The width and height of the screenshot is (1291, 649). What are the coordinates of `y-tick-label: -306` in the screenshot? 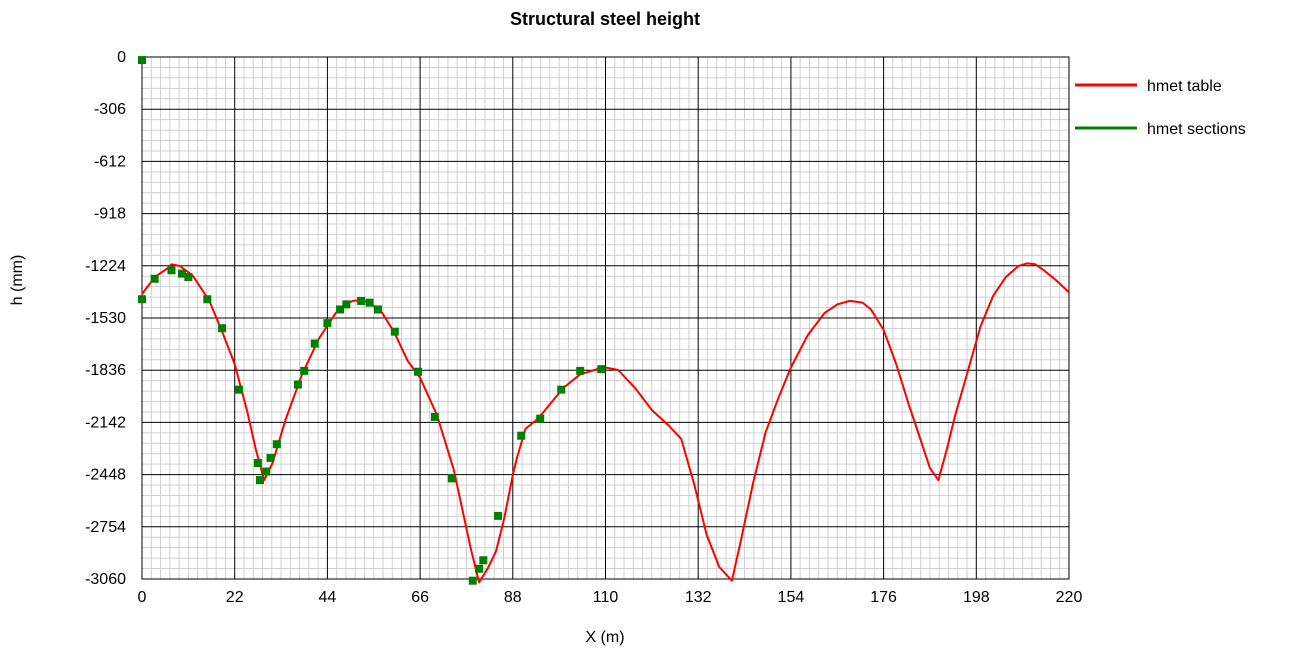 It's located at (110, 109).